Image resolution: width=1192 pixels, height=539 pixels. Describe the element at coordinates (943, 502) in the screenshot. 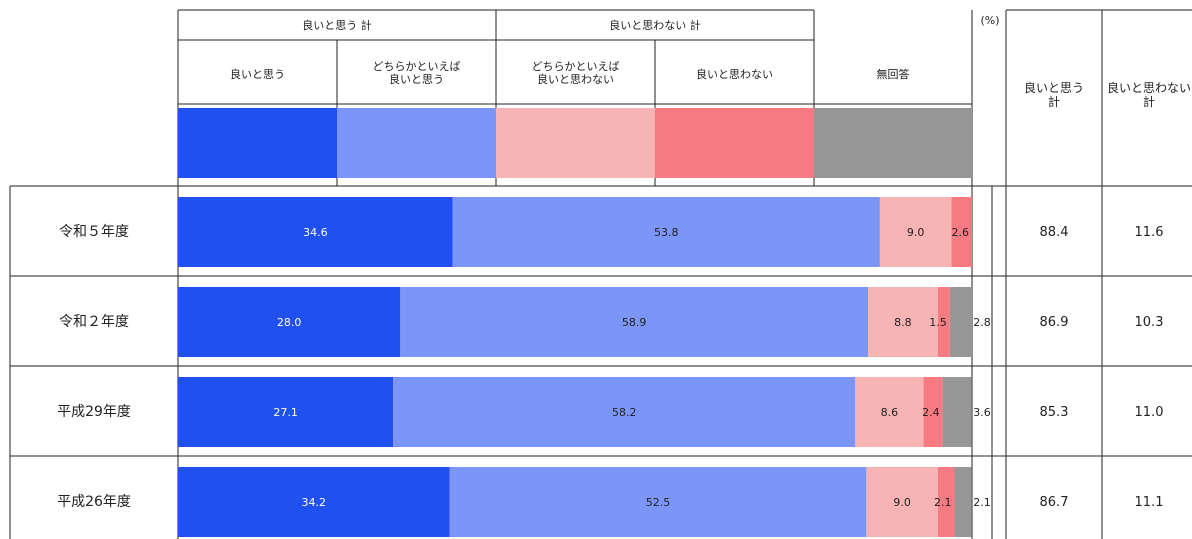

I see `bar-value-label: 2.1` at that location.